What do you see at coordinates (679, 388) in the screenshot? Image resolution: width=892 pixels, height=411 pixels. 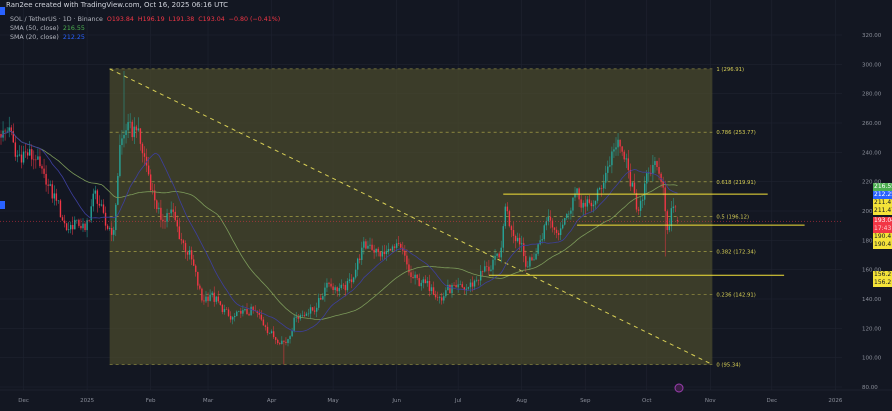 I see `event-marker-icon` at bounding box center [679, 388].